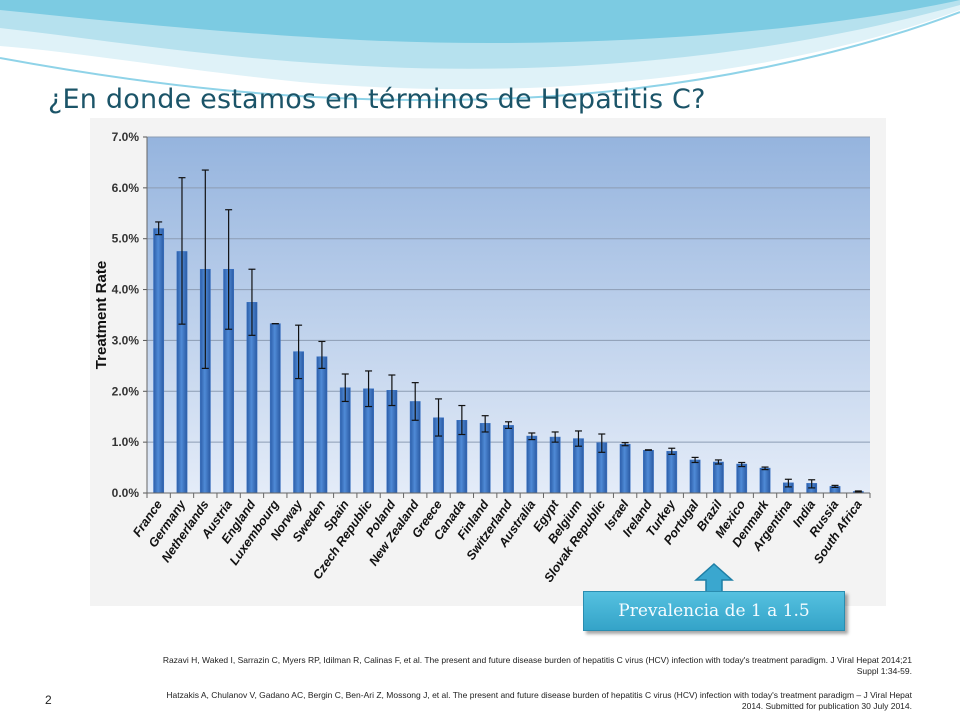  I want to click on bar-sweden, so click(322, 425).